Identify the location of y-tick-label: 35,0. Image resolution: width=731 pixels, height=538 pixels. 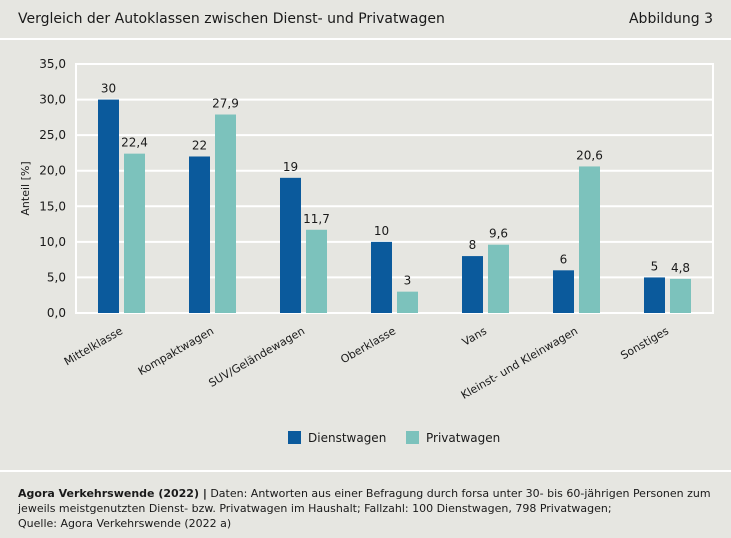
(52, 64).